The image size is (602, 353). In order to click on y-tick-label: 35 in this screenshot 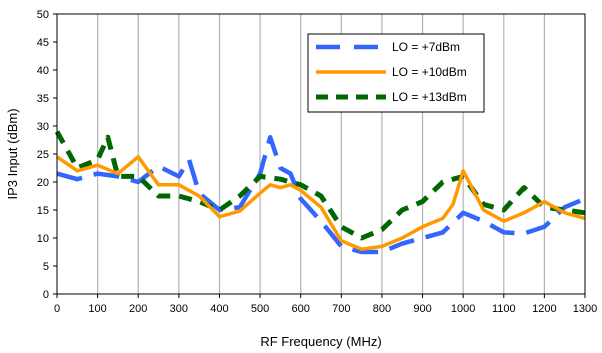, I will do `click(43, 99)`.